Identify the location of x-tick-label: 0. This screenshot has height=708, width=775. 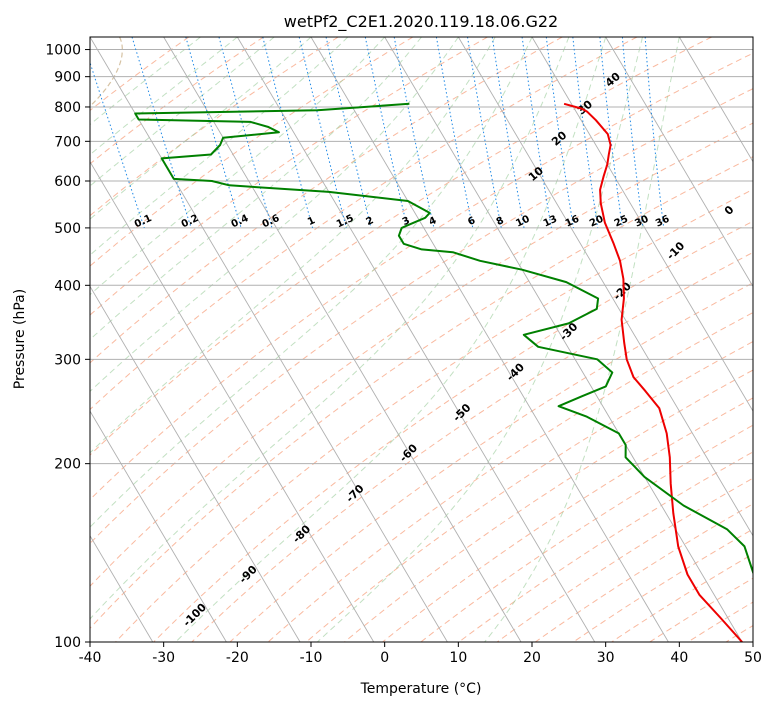
(384, 658).